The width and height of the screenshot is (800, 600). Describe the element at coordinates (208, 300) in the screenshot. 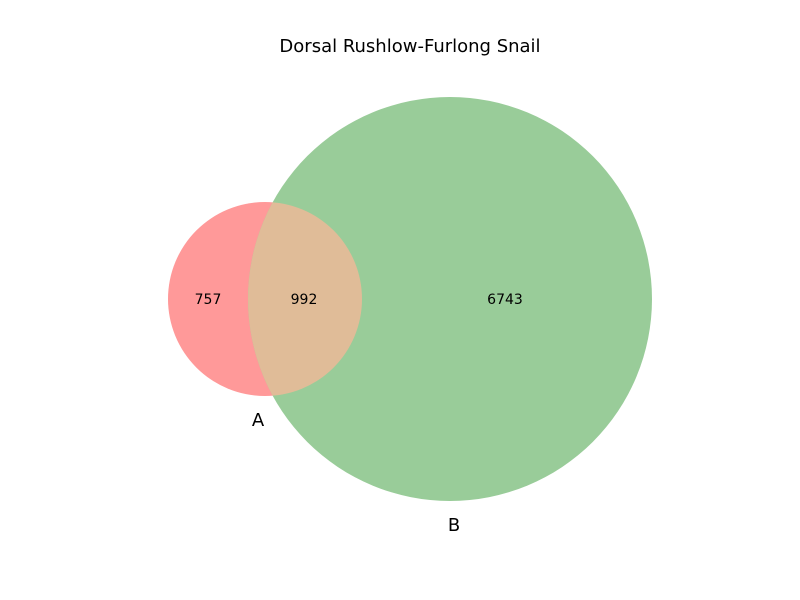

I see `region-a-only-count: 757` at that location.